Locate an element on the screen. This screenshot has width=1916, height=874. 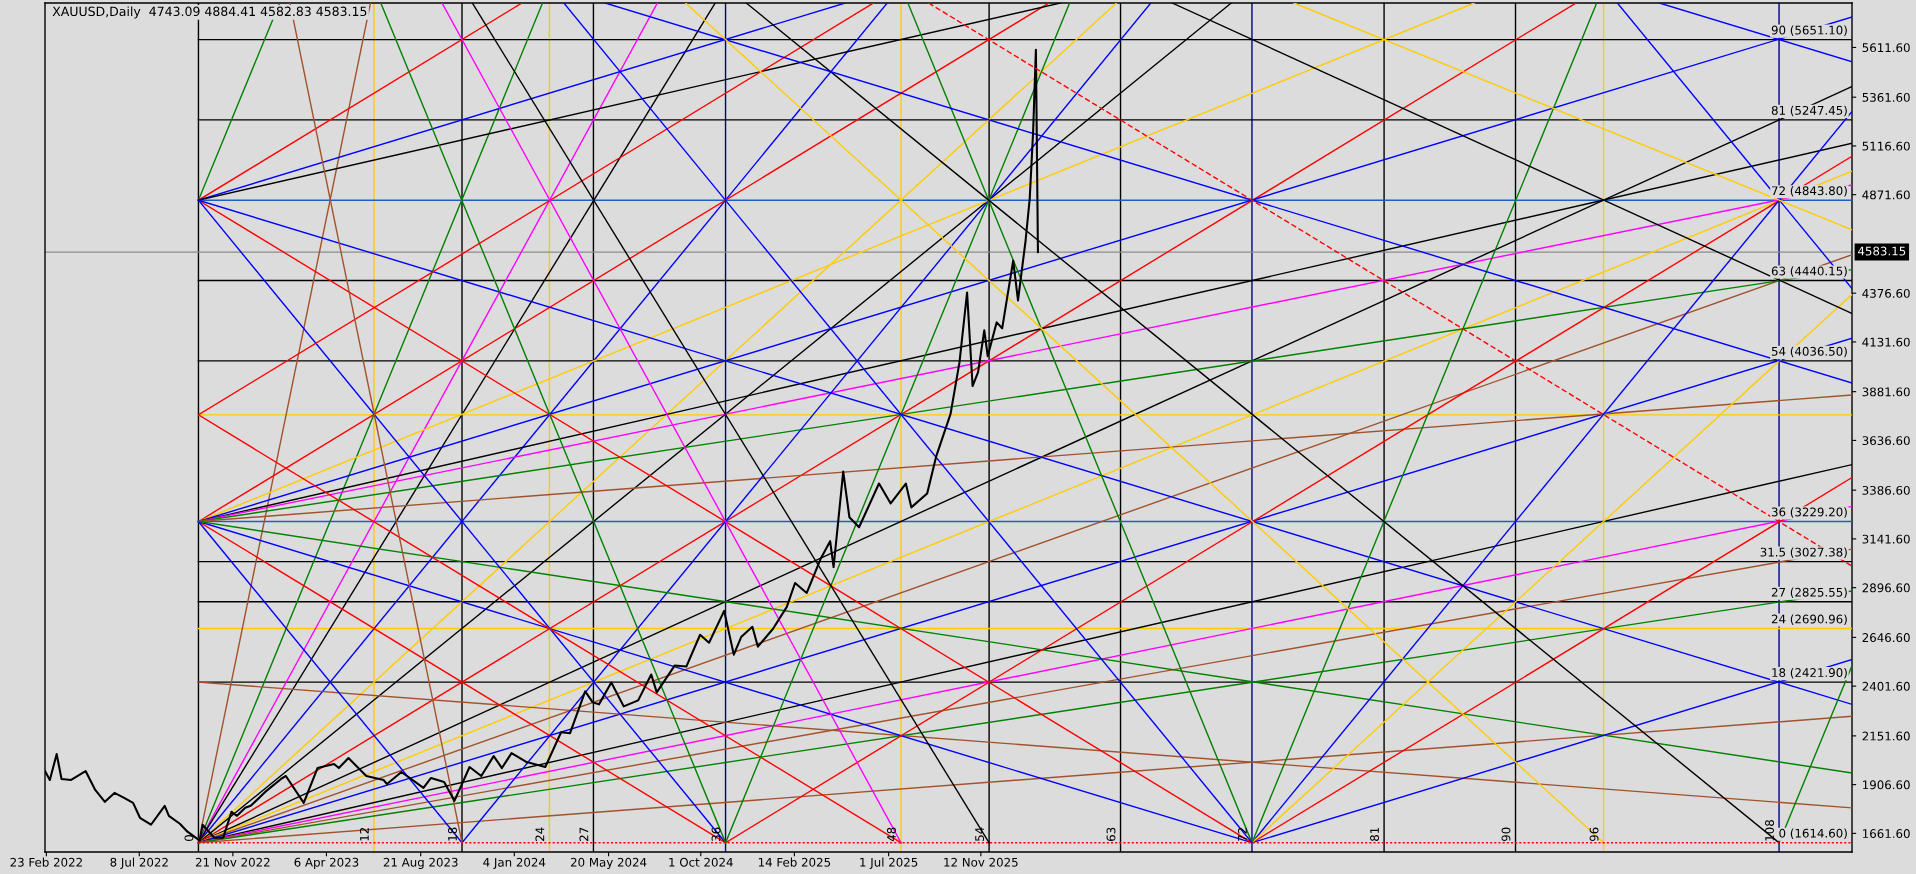
series-label: 18 (2421.90) is located at coordinates (1809, 673).